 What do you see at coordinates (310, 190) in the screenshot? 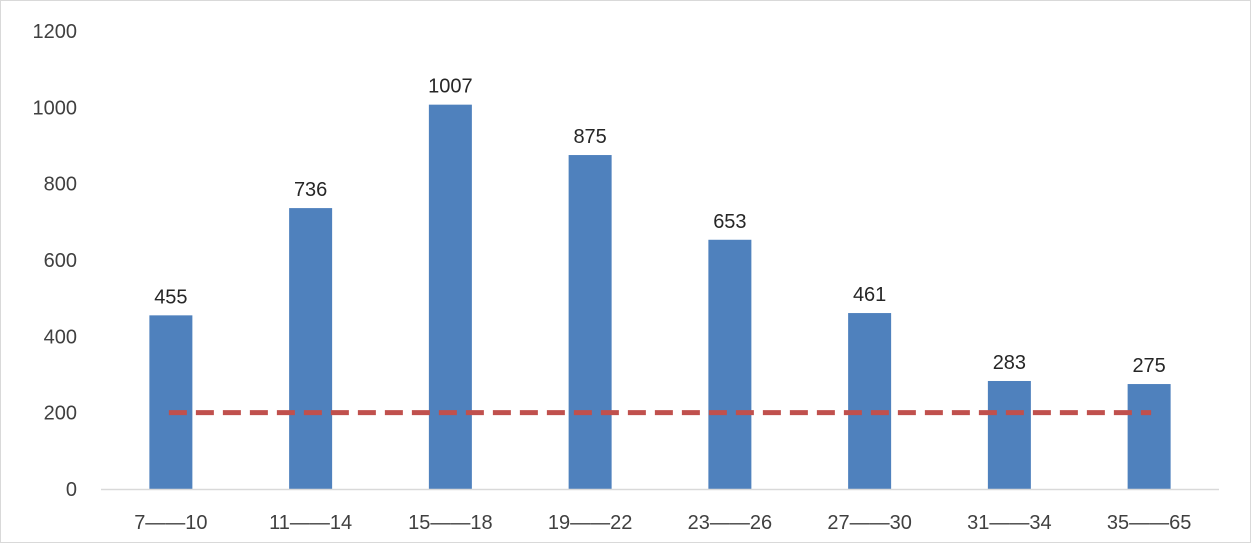
I see `data-label-1: 736` at bounding box center [310, 190].